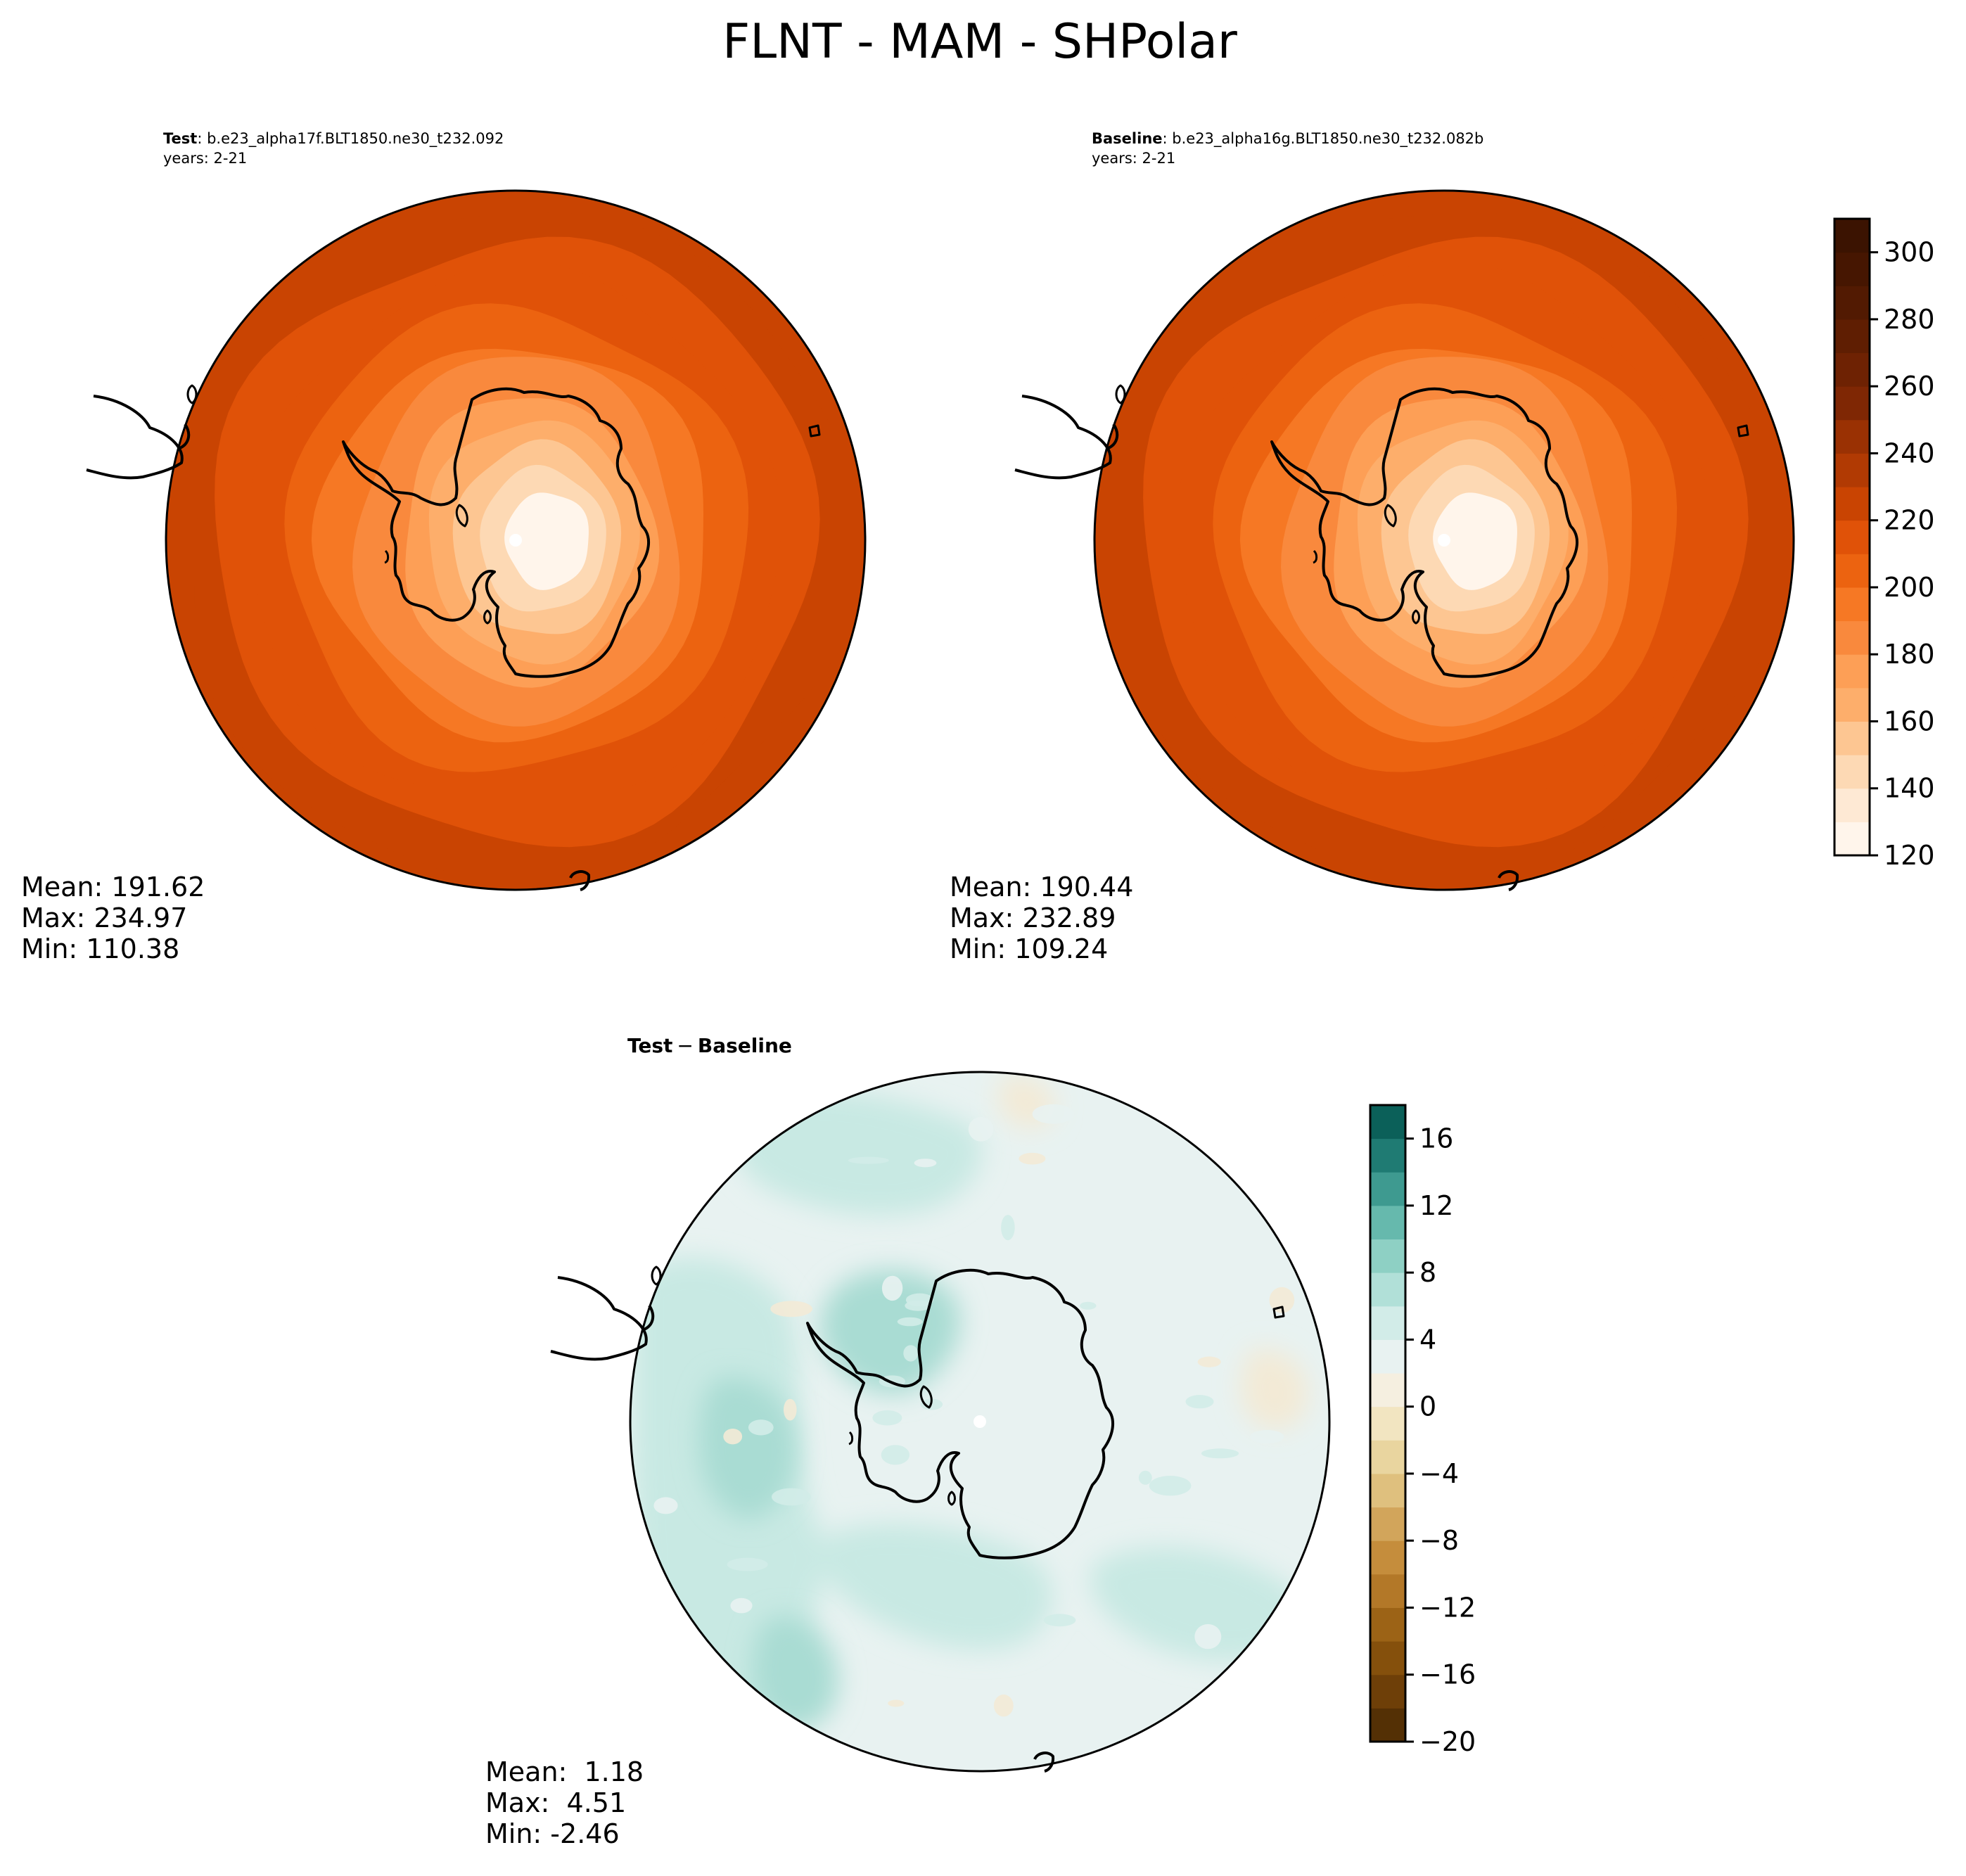 Image resolution: width=1966 pixels, height=1876 pixels. What do you see at coordinates (1909, 788) in the screenshot?
I see `field-colorbar-tick-label-1: 140` at bounding box center [1909, 788].